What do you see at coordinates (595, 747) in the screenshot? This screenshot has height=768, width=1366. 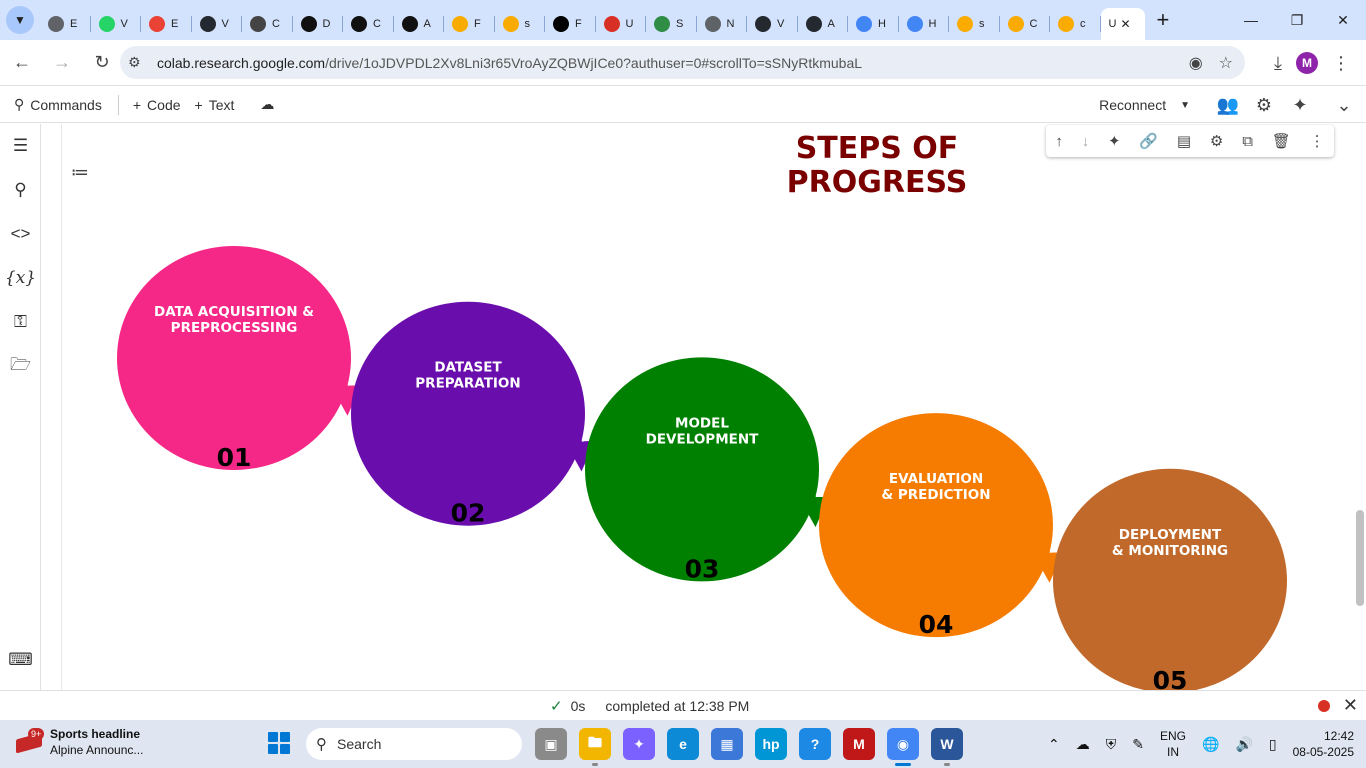 I see `file-explorer-icon: 🖿` at bounding box center [595, 747].